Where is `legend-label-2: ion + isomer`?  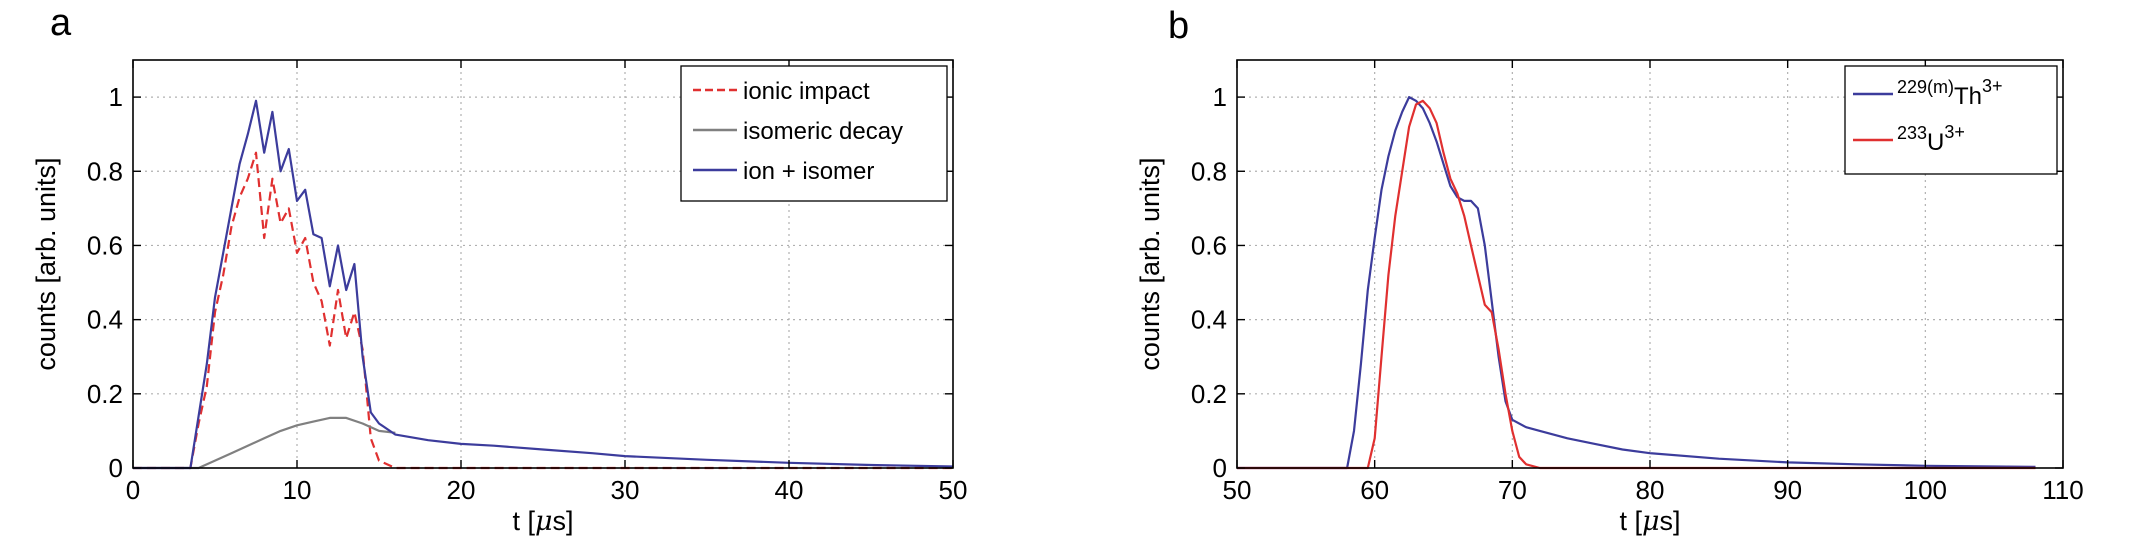
legend-label-2: ion + isomer is located at coordinates (808, 171).